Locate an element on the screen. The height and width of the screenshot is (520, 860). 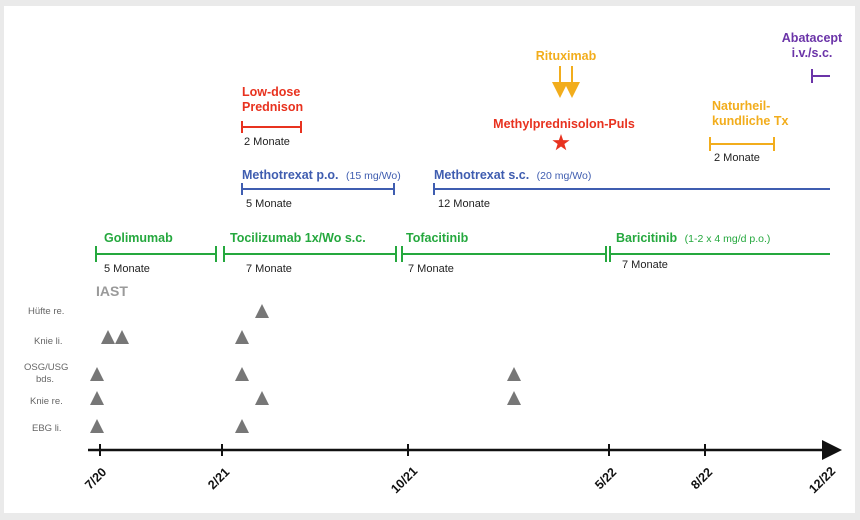
prednison-duration: 2 Monate is located at coordinates (267, 142).